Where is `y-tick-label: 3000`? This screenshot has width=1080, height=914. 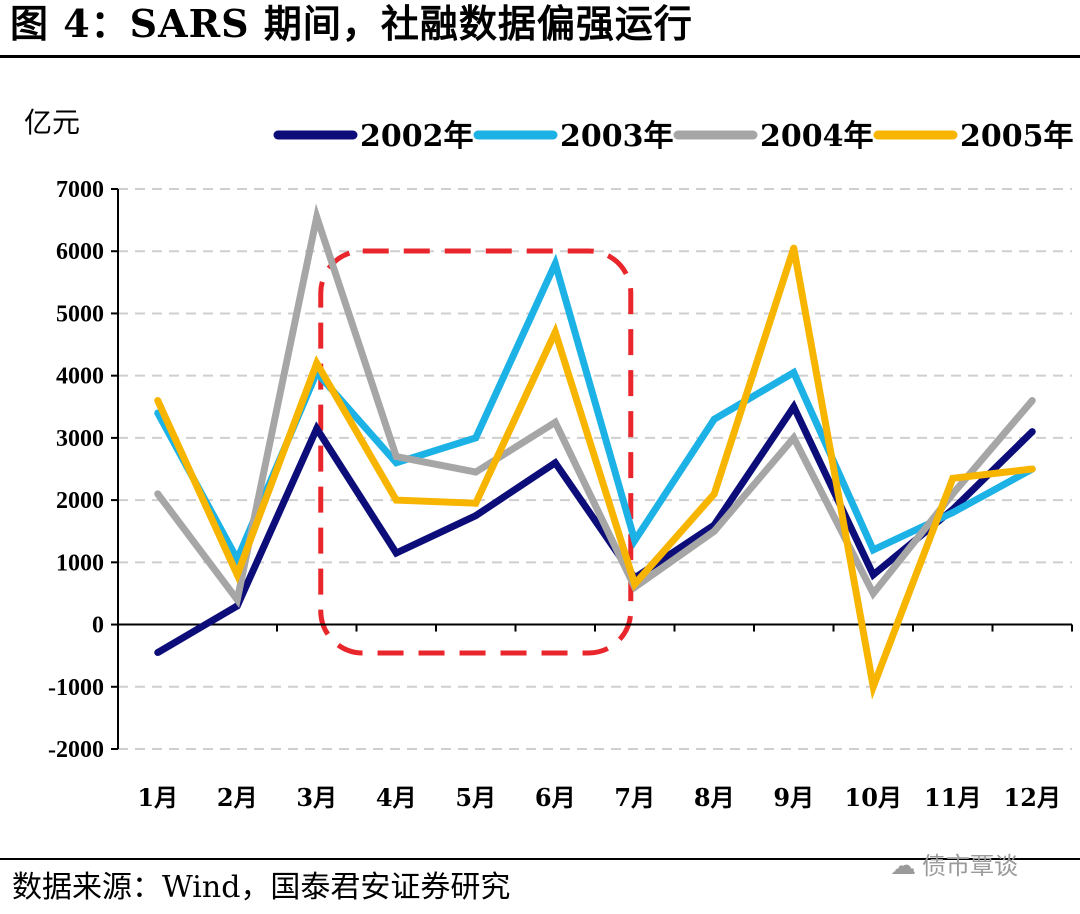 y-tick-label: 3000 is located at coordinates (80, 439).